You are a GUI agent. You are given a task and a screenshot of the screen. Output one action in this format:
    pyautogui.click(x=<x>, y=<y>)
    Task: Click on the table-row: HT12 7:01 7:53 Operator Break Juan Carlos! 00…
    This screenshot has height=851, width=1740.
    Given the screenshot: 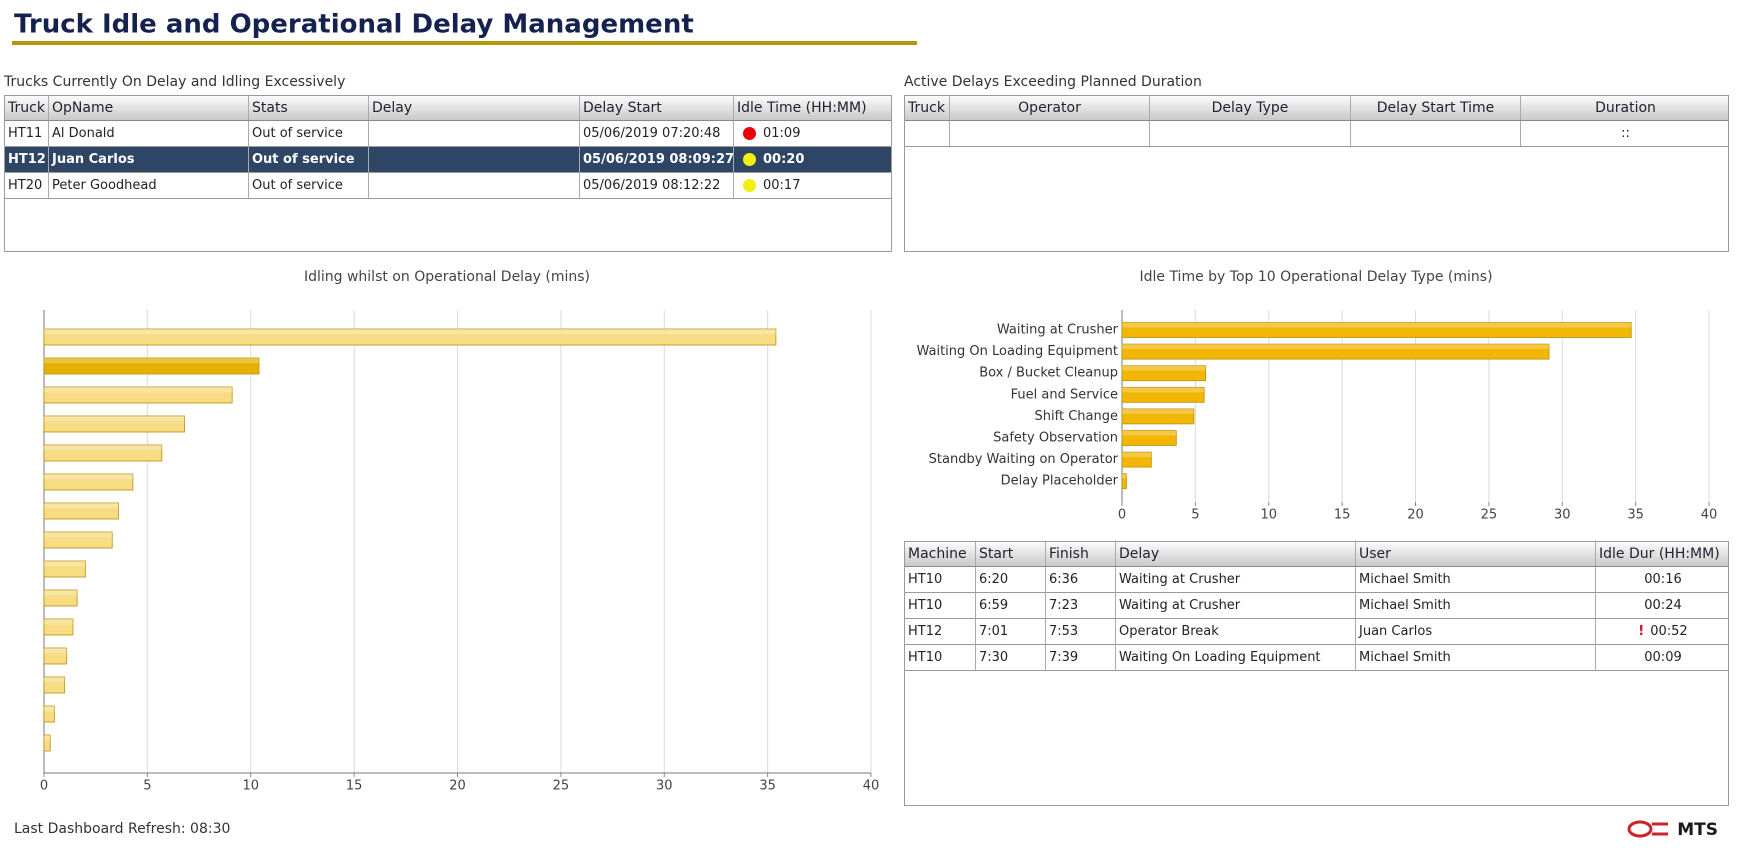 What is the action you would take?
    pyautogui.click(x=1316, y=632)
    